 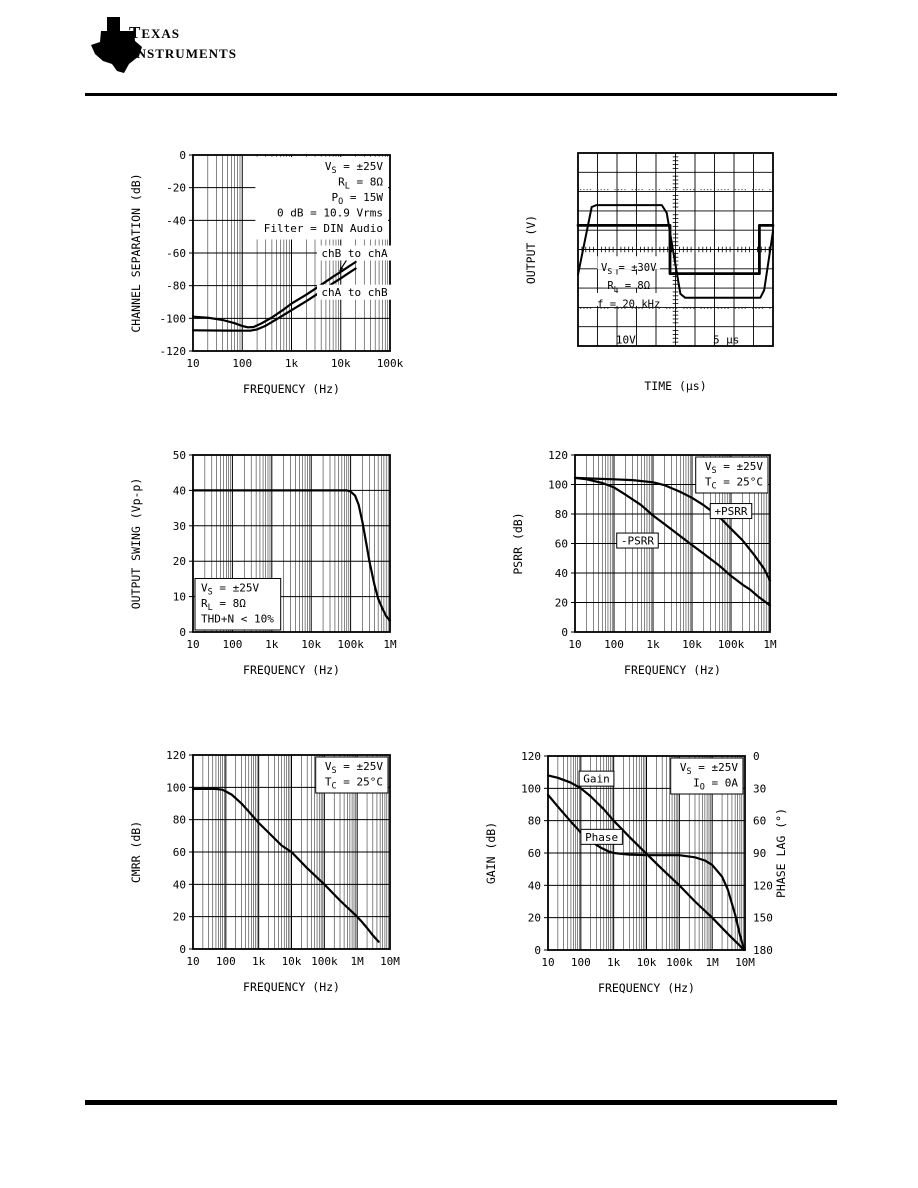 I want to click on leader-arrowhead, so click(x=341, y=268).